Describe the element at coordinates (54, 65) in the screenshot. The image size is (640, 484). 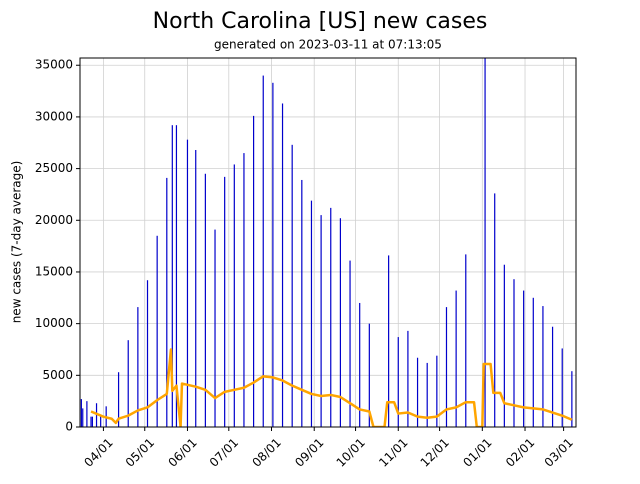
I see `y-tick-label: 35000` at that location.